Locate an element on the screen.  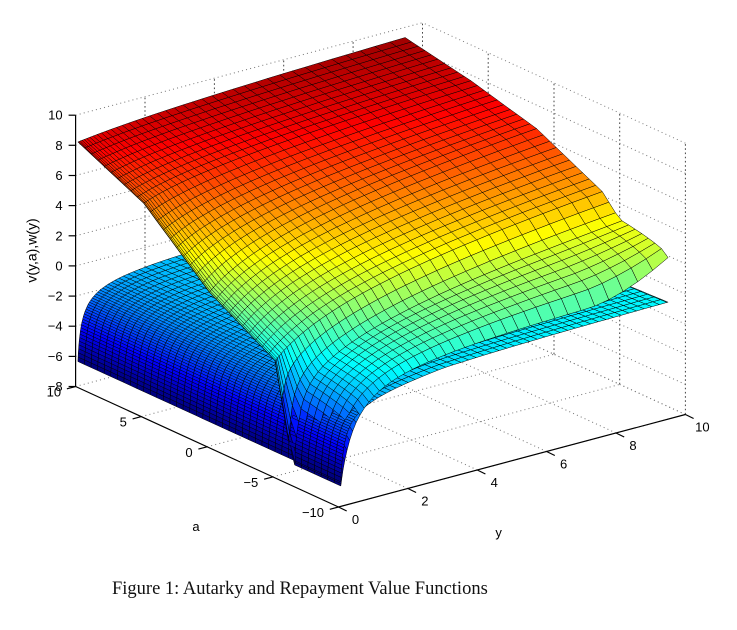
svg-text: −6 is located at coordinates (55, 356).